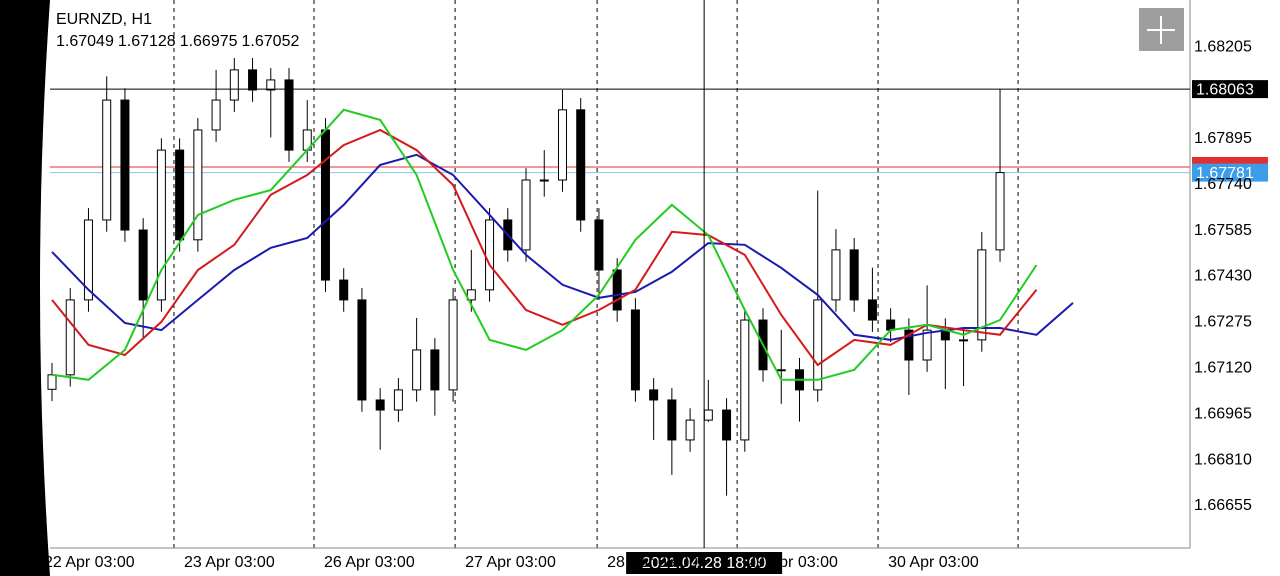 The width and height of the screenshot is (1280, 576). I want to click on ohlc-value: 1.66975, so click(208, 41).